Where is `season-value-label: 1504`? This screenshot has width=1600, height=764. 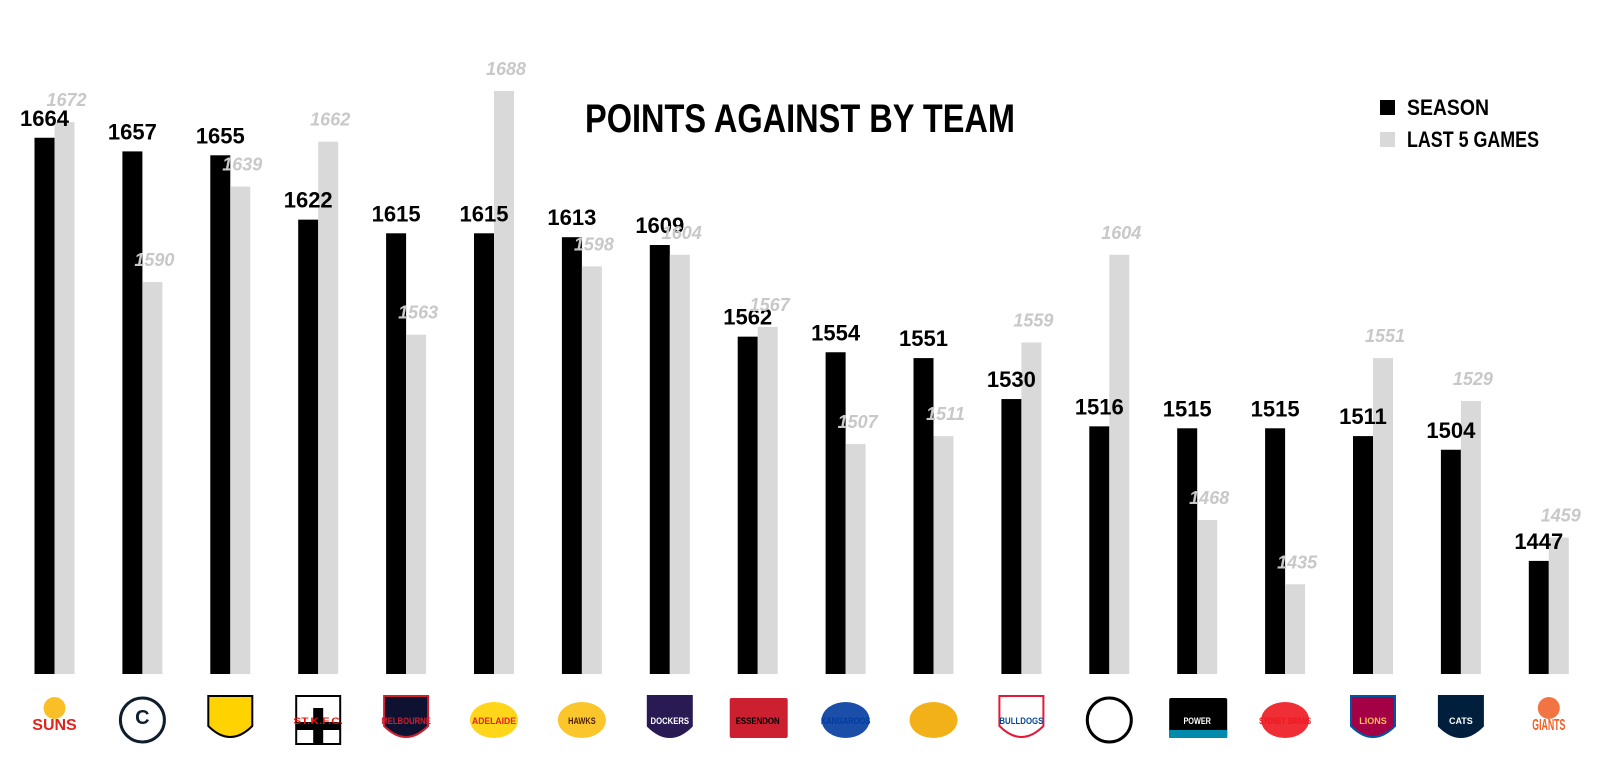
season-value-label: 1504 is located at coordinates (1451, 430).